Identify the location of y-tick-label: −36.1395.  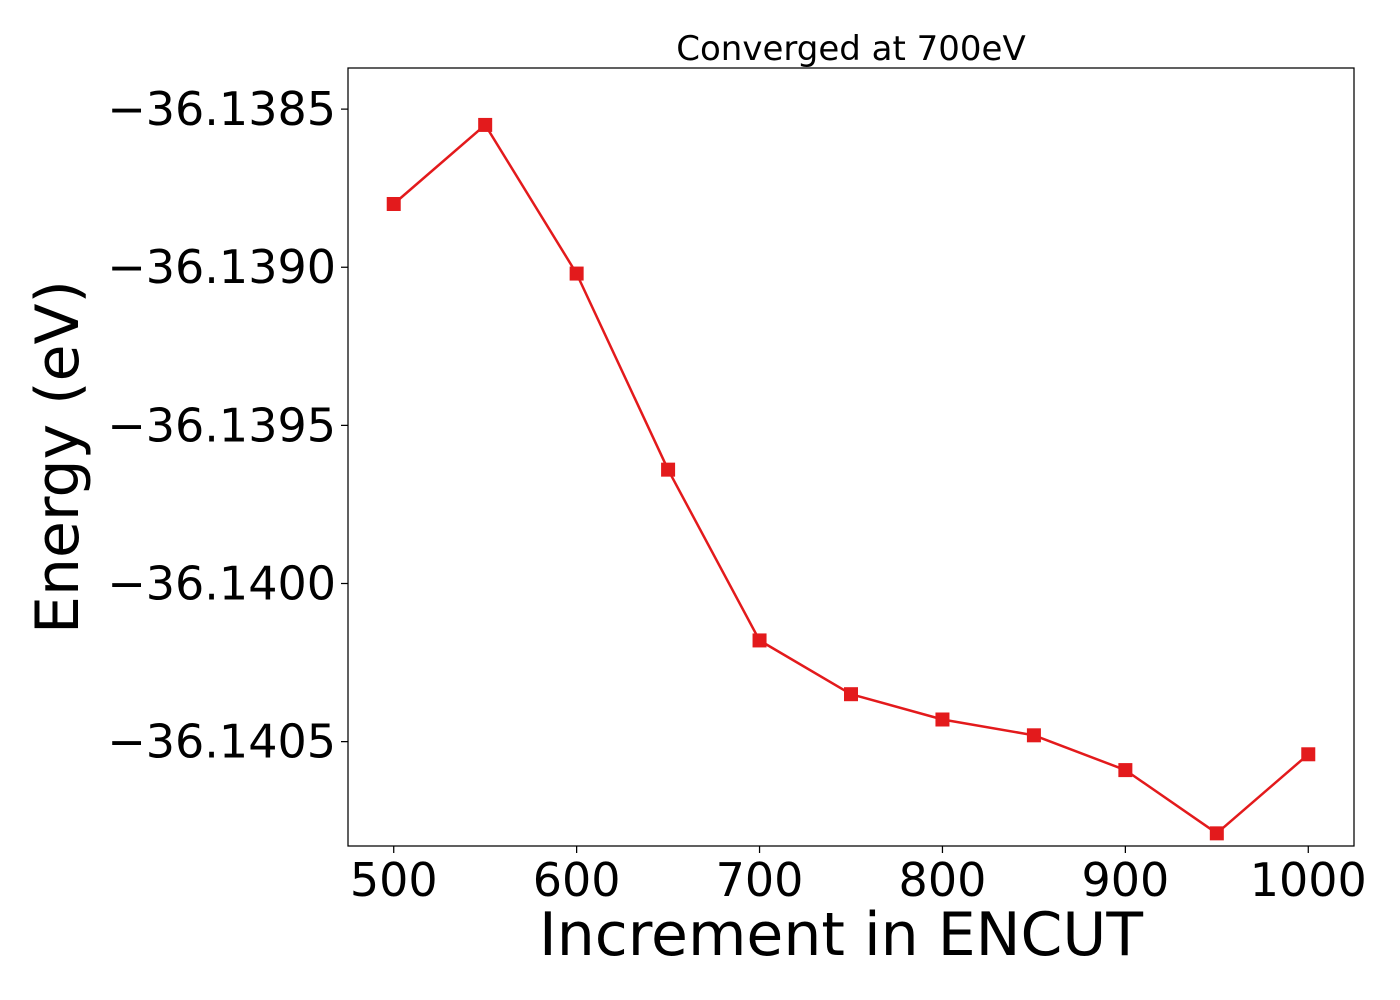
(221, 425).